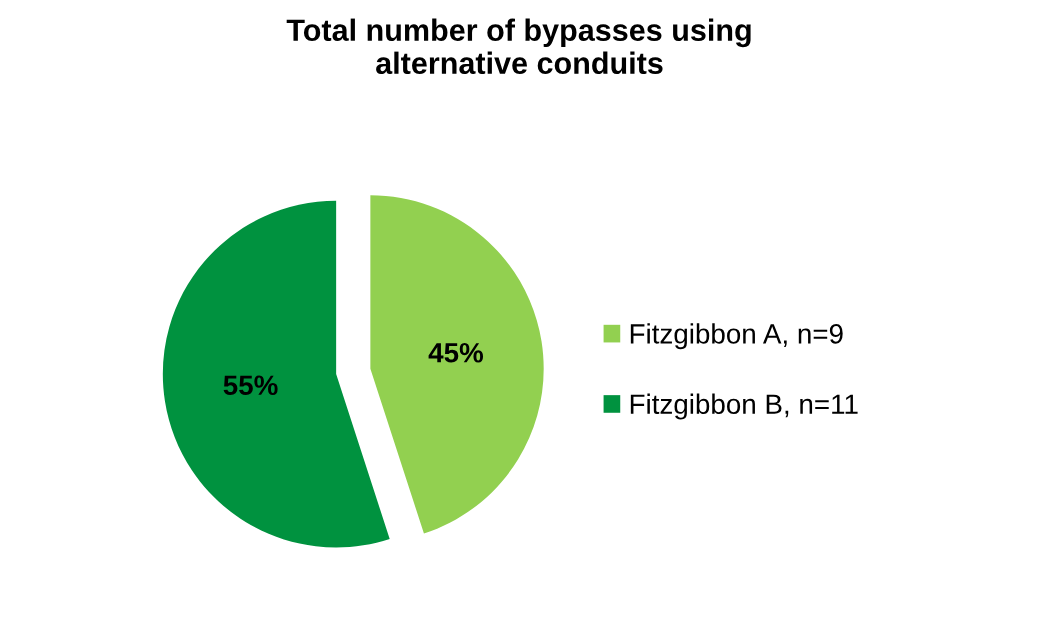 The height and width of the screenshot is (619, 1039). I want to click on data-label: 55%, so click(250, 385).